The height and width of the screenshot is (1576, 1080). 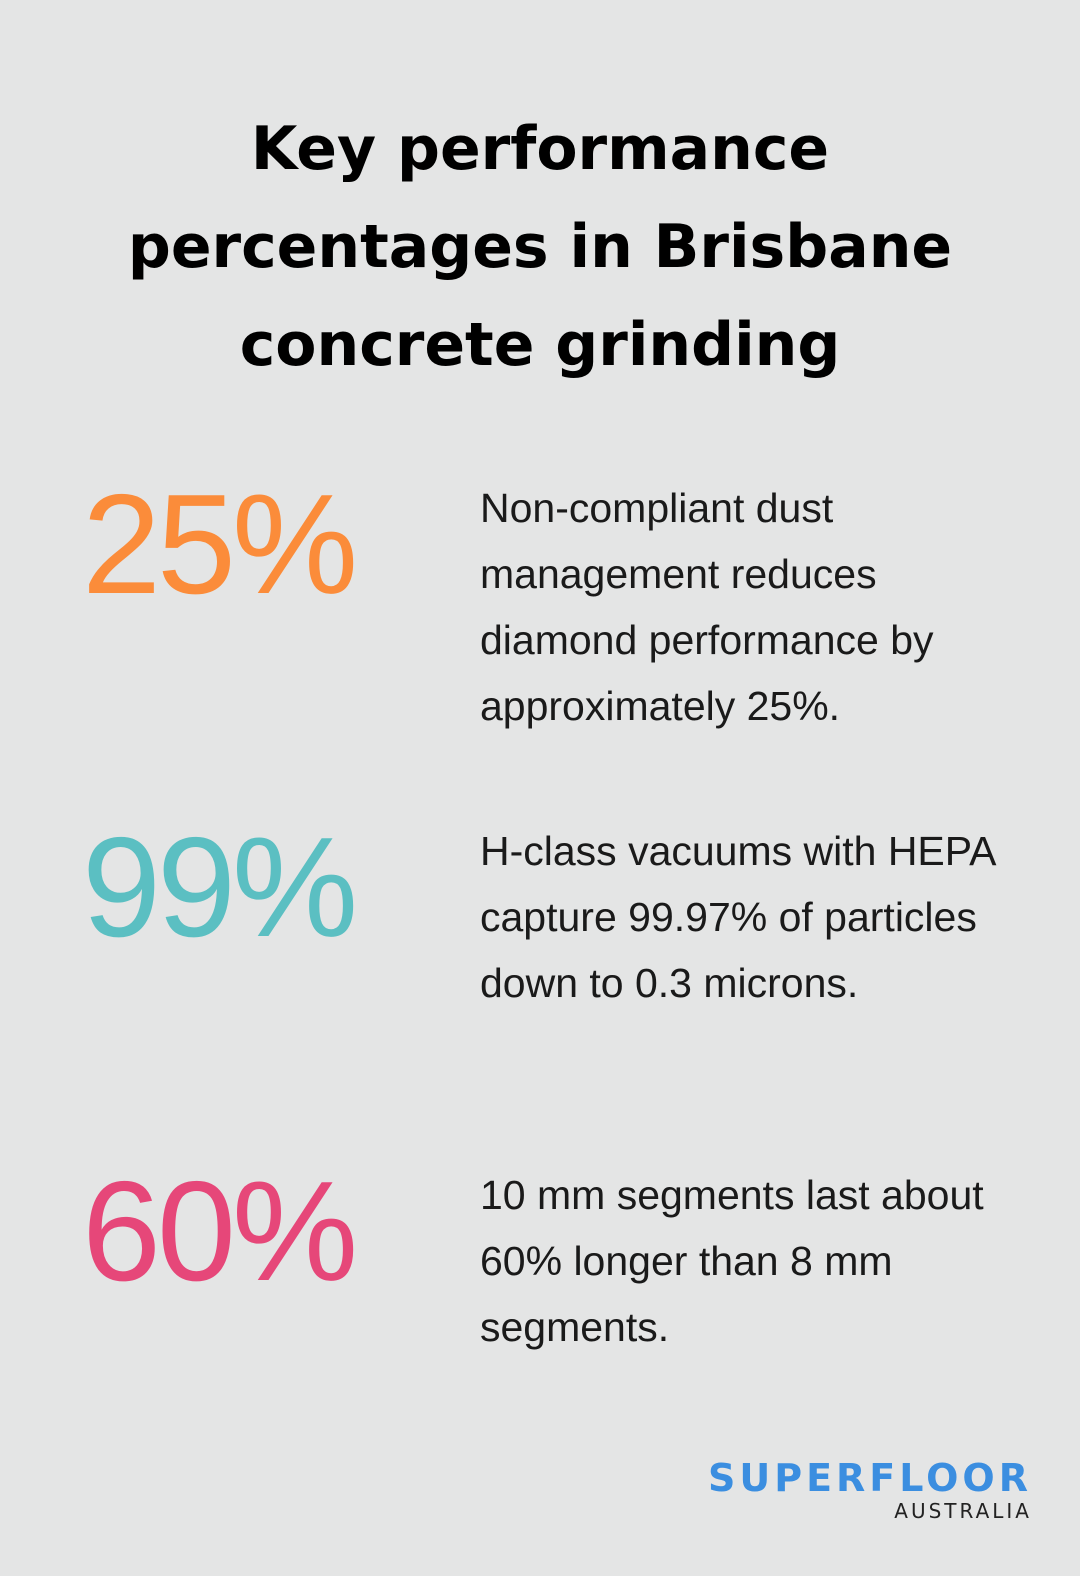 What do you see at coordinates (963, 1511) in the screenshot?
I see `logo-region: AUSTRALIA` at bounding box center [963, 1511].